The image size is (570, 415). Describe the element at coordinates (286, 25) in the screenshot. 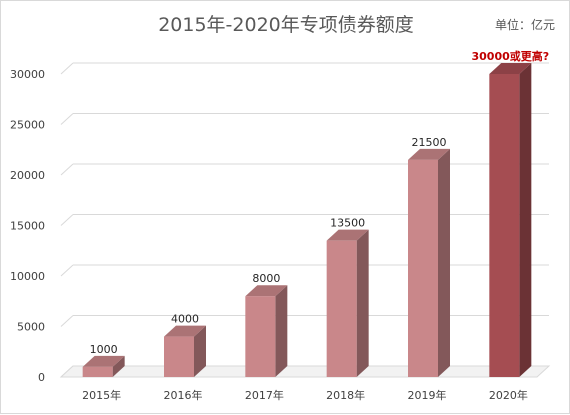

I see `chart-title: 2015年-2020年专项债券额度` at that location.